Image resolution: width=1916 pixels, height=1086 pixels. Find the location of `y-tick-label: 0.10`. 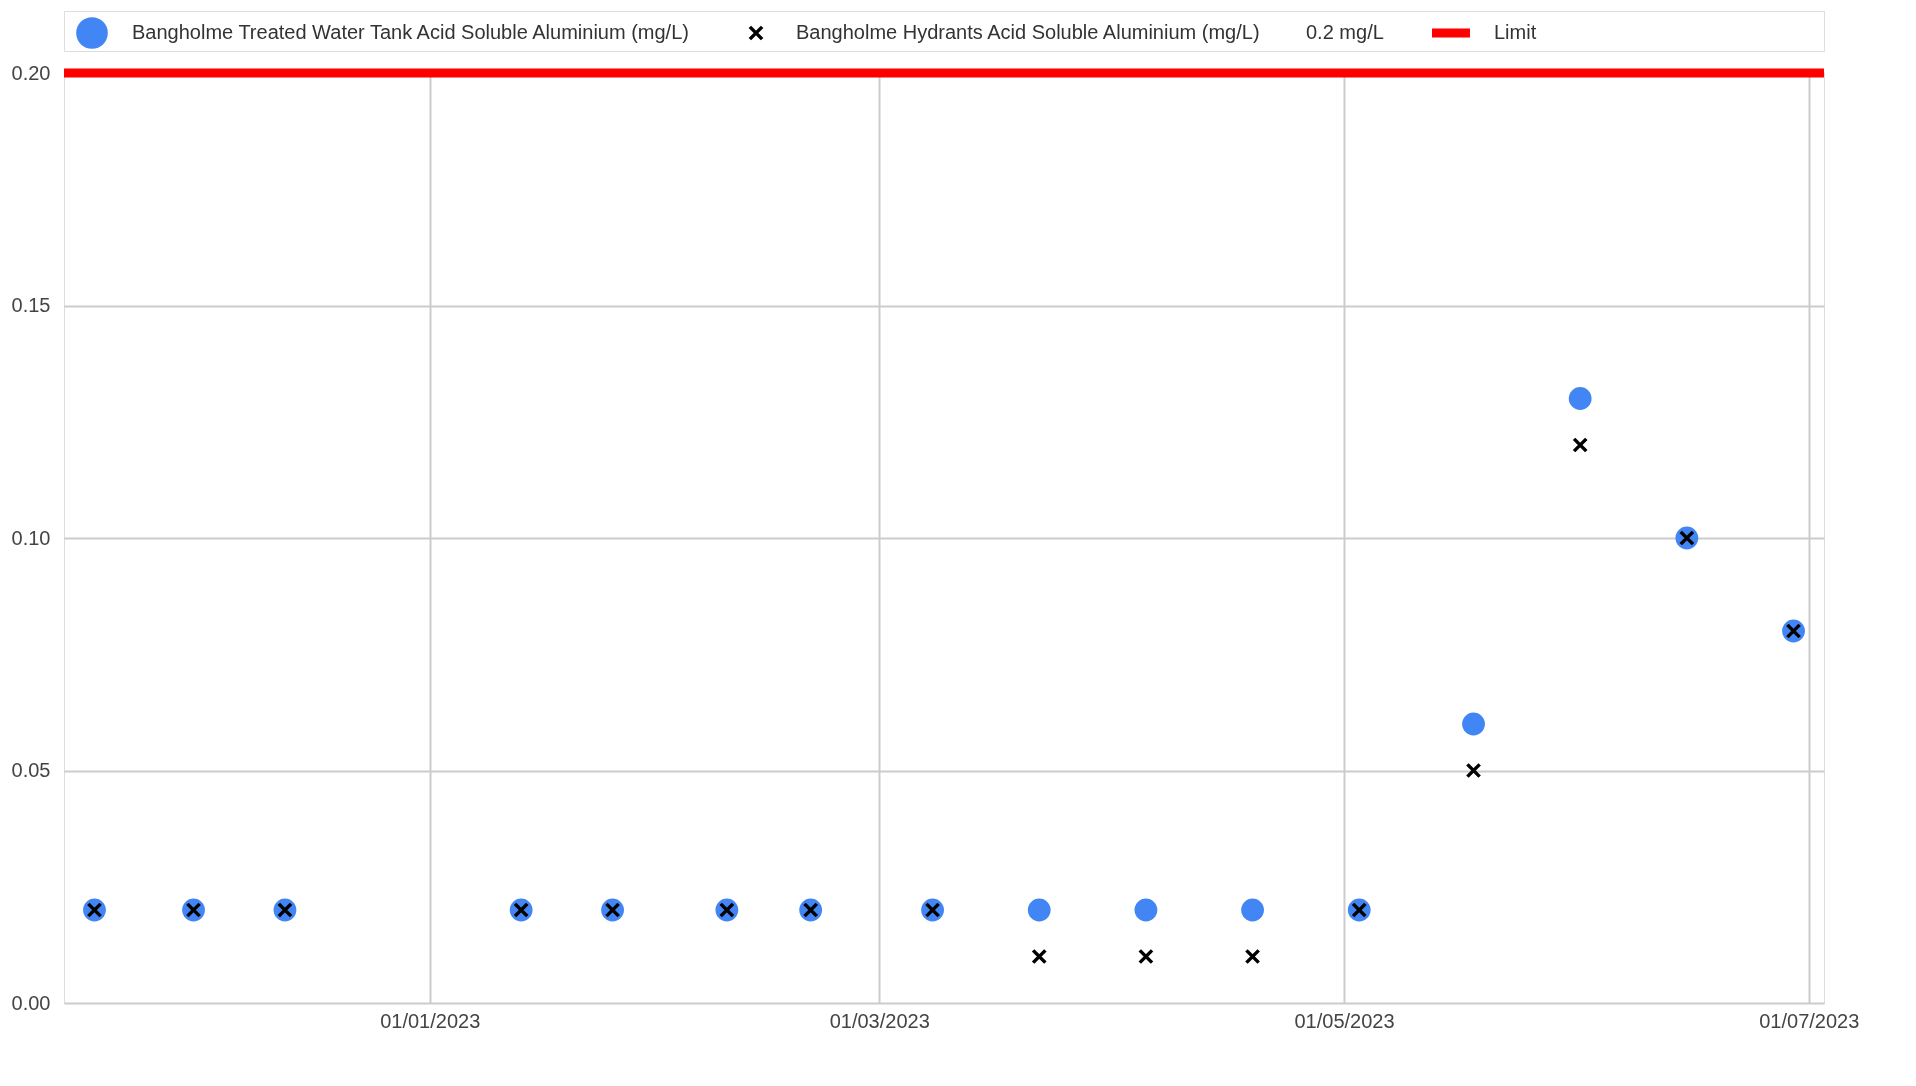

y-tick-label: 0.10 is located at coordinates (31, 537).